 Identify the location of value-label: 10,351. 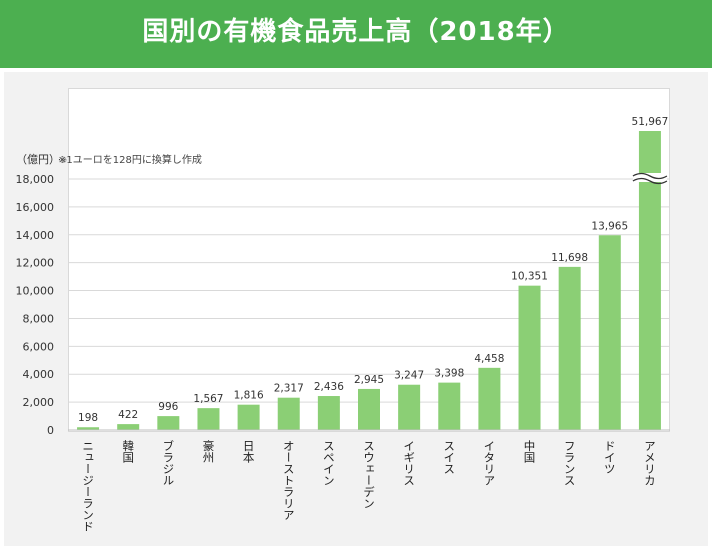
(529, 277).